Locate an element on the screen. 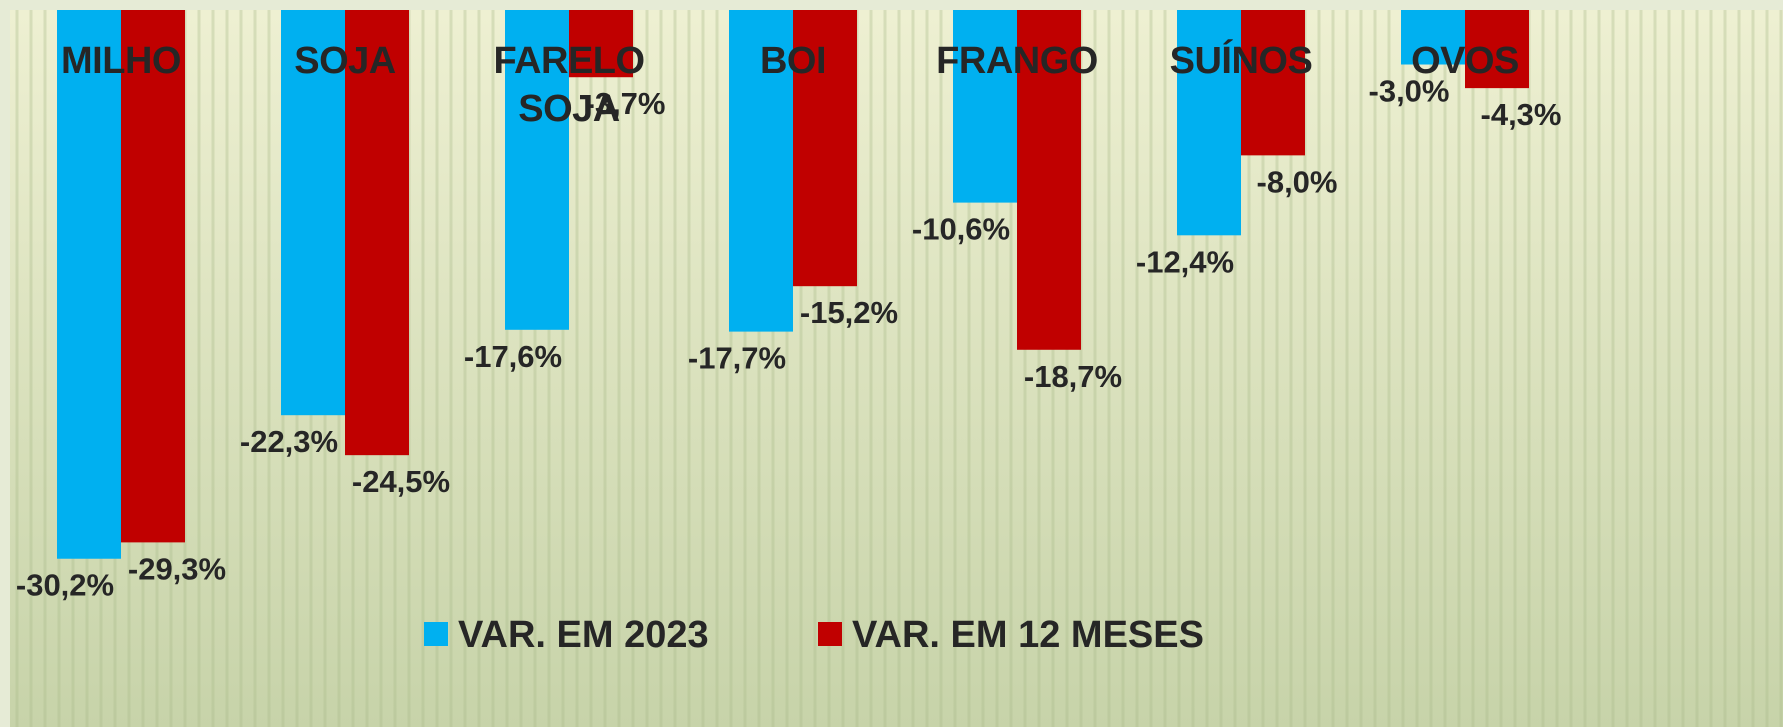 The height and width of the screenshot is (727, 1783). value-label-var-em-12-meses-suinos: -8,0% is located at coordinates (1297, 181).